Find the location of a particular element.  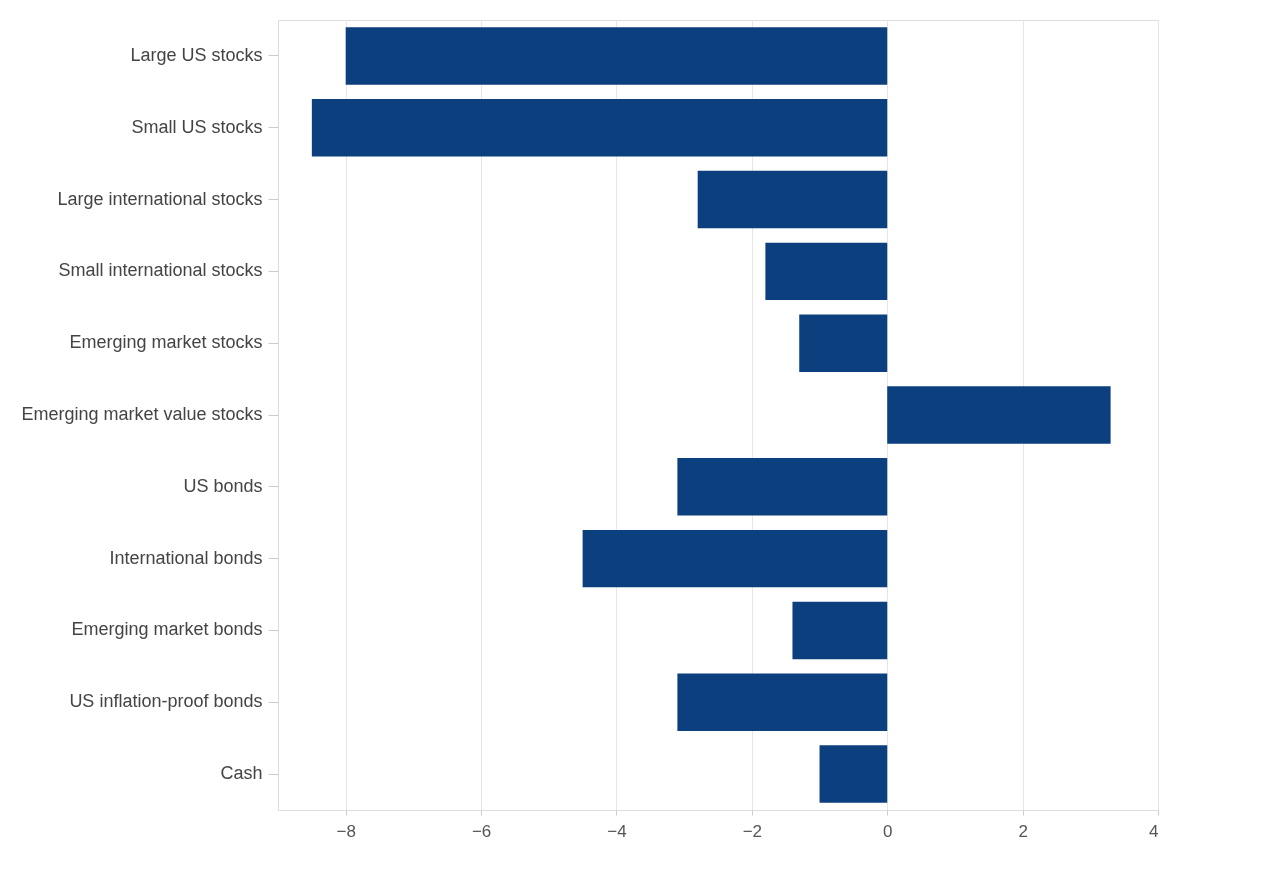

y-tick-label: Small international stocks is located at coordinates (160, 270).